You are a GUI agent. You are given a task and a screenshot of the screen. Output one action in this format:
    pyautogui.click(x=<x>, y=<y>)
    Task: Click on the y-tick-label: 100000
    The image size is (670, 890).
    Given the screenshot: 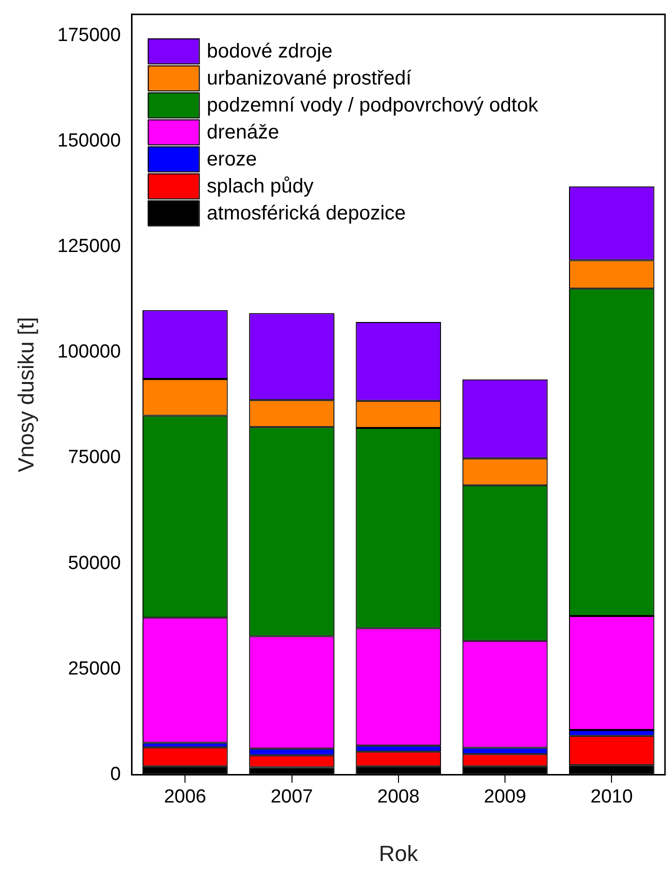 What is the action you would take?
    pyautogui.click(x=89, y=352)
    